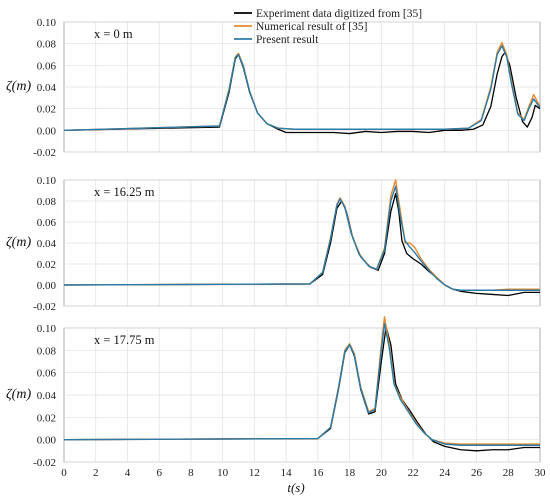  Describe the element at coordinates (124, 192) in the screenshot. I see `panel-label: x = 16.25 m` at that location.